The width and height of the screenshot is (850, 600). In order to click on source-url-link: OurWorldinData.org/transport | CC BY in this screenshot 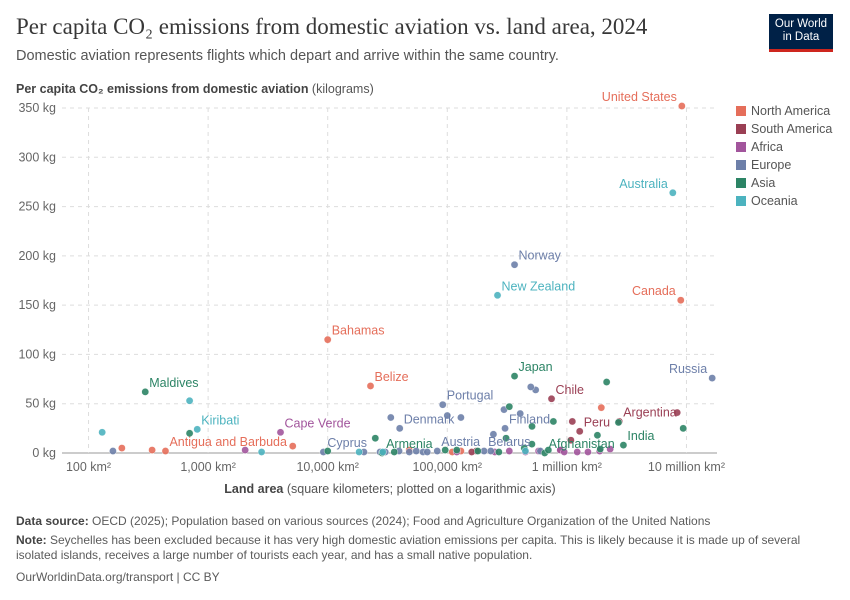, I will do `click(118, 577)`.